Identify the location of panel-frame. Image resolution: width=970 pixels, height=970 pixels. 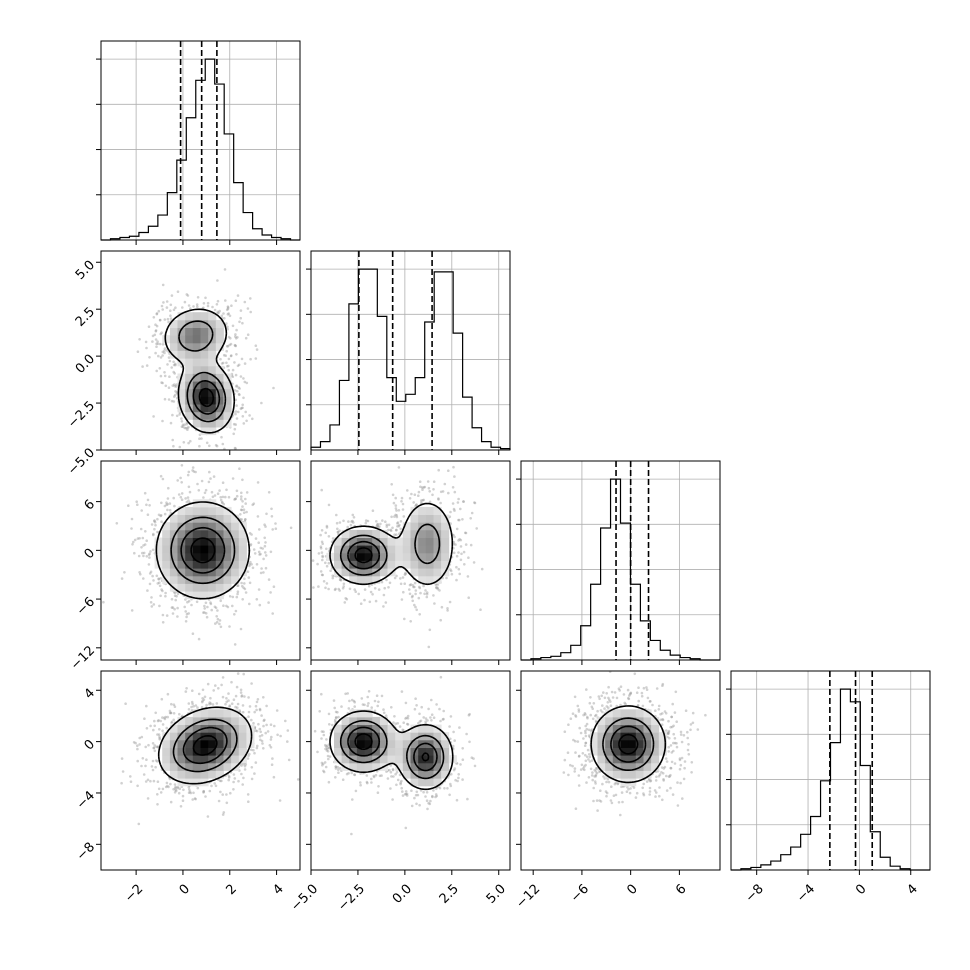
(410, 770).